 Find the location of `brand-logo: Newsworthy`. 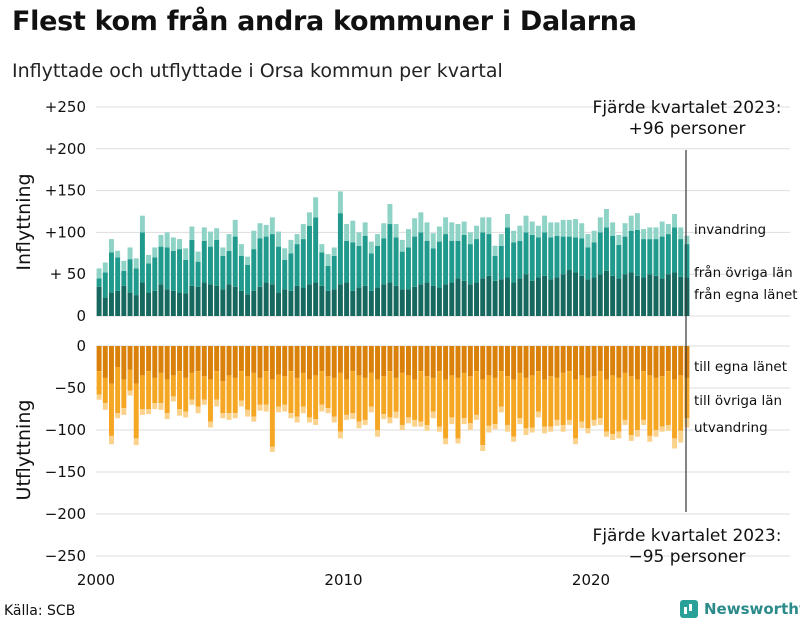

brand-logo: Newsworthy is located at coordinates (740, 609).